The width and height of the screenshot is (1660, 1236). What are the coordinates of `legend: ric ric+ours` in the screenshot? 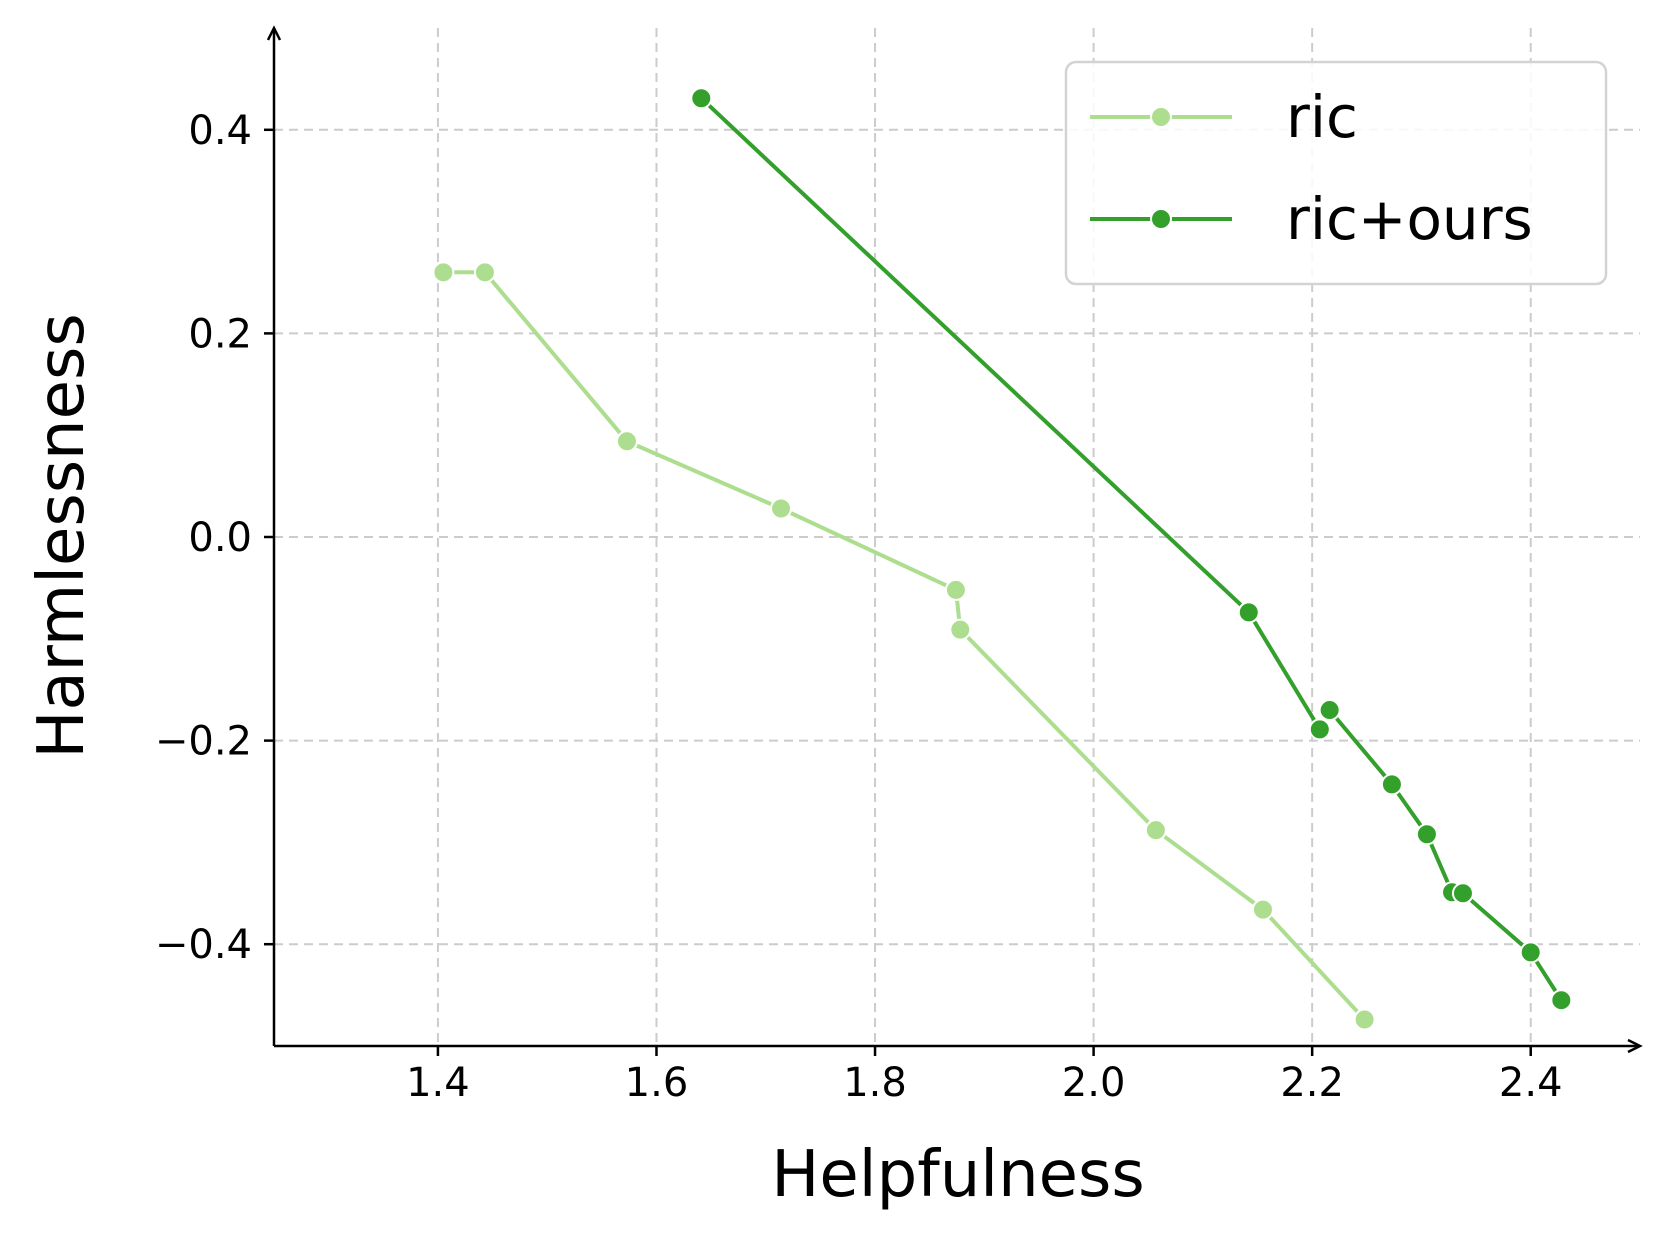 It's located at (1336, 173).